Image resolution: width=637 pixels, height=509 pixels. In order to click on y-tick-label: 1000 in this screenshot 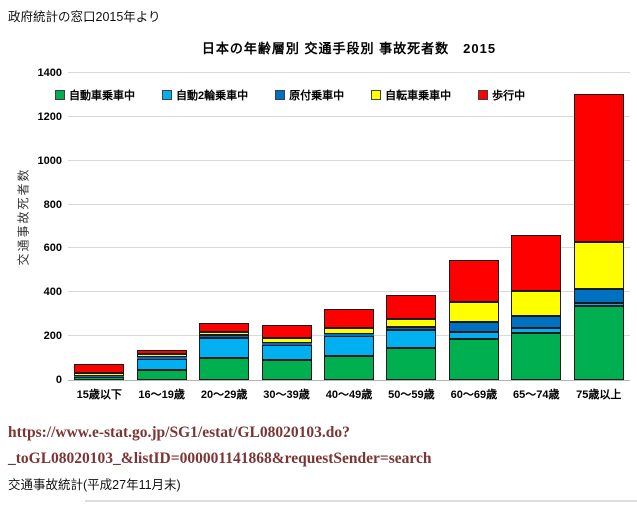, I will do `click(49, 160)`.